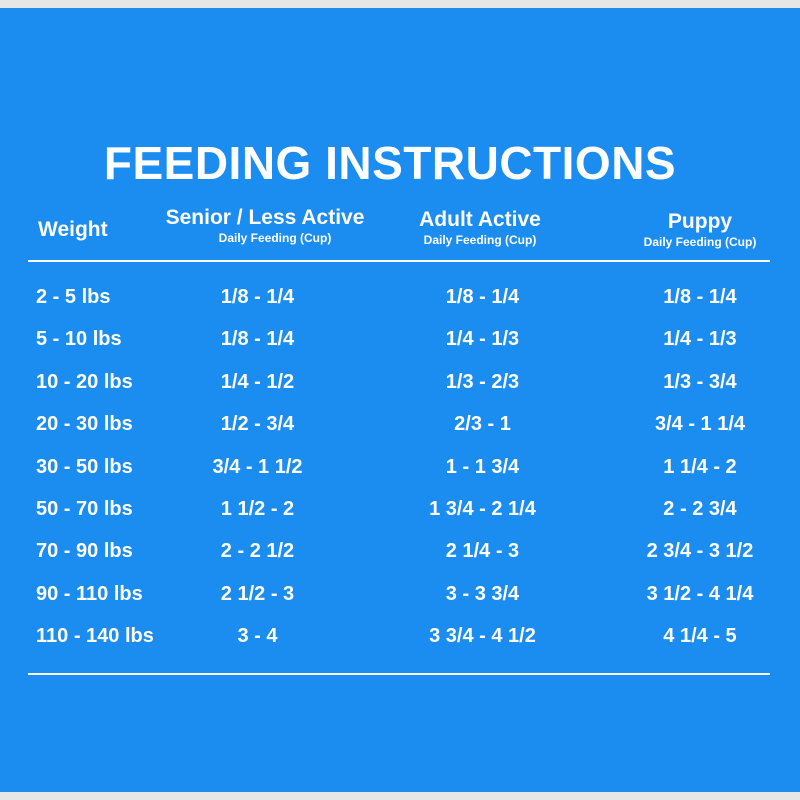 The width and height of the screenshot is (800, 800). I want to click on column-header-weight: Weight, so click(78, 230).